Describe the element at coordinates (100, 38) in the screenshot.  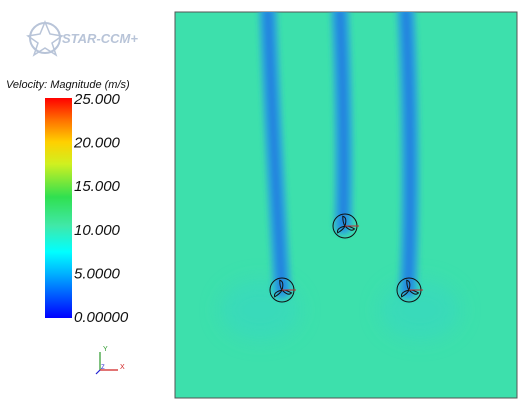
I see `logo-text: STAR-CCM+` at that location.